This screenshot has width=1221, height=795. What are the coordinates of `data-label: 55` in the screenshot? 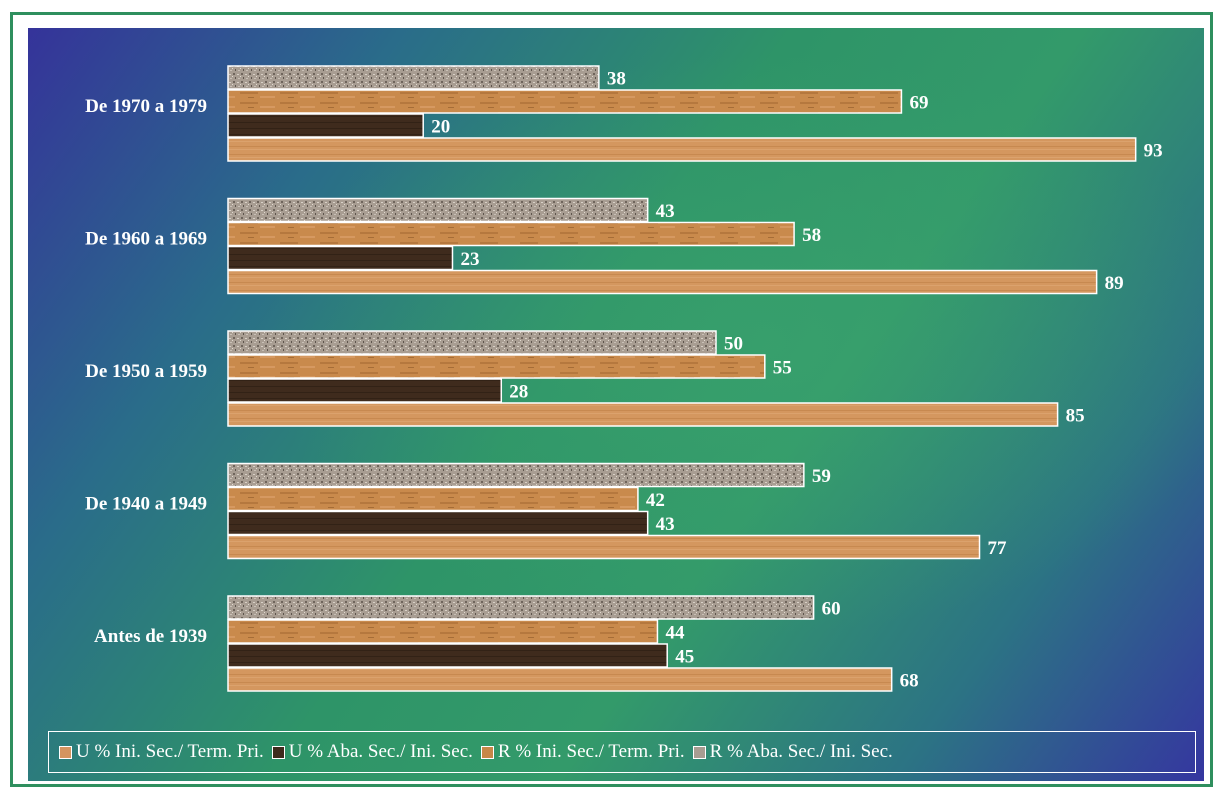 It's located at (782, 368).